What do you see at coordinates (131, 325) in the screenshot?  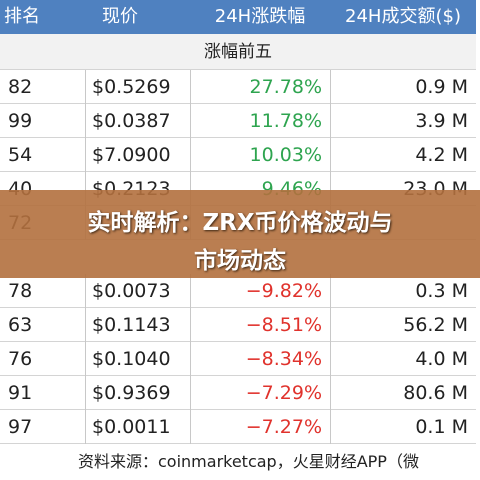 I see `table-cell: $0.1143` at bounding box center [131, 325].